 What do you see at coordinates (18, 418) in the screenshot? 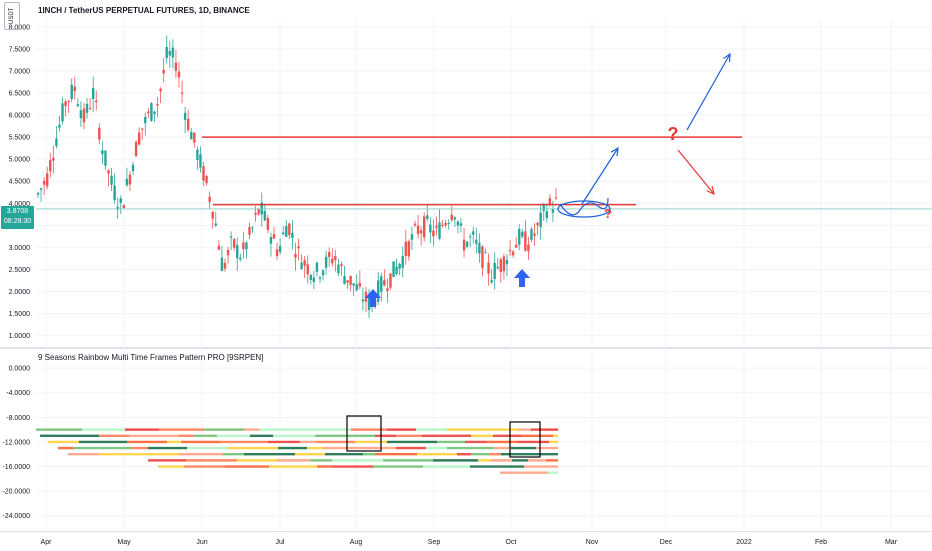
I see `y-tick-label: -8.0000` at bounding box center [18, 418].